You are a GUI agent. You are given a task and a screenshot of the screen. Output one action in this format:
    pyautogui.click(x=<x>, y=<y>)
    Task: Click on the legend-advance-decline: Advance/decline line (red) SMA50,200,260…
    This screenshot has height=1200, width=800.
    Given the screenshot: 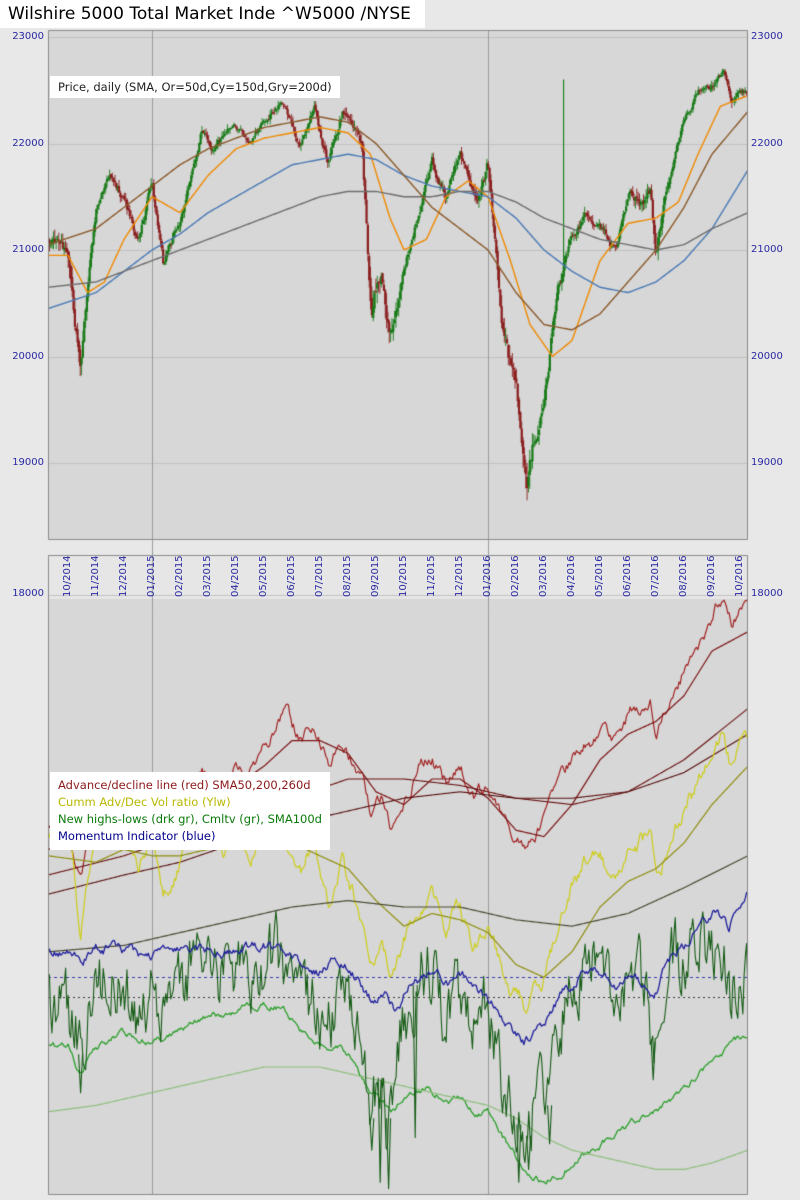 What is the action you would take?
    pyautogui.click(x=184, y=785)
    